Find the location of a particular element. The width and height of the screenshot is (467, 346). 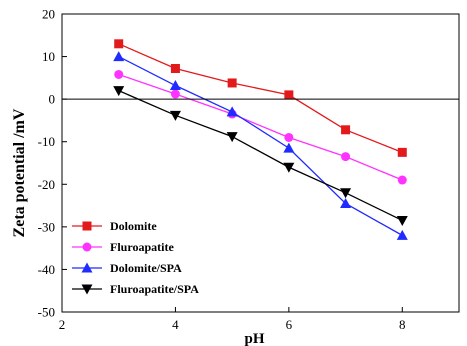

legend-item-dolomite: Dolomite is located at coordinates (114, 226).